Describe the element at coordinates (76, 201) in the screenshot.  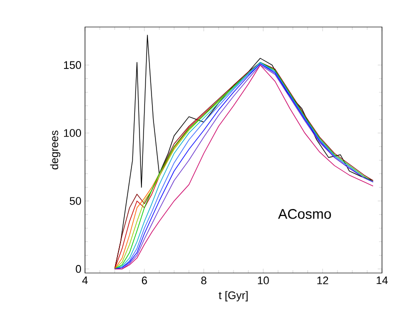
I see `y-tick-label: 50` at that location.